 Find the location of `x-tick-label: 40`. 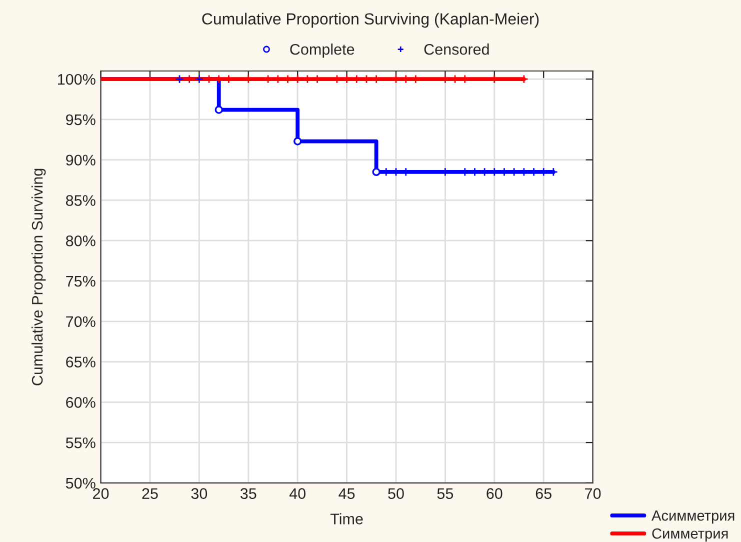

x-tick-label: 40 is located at coordinates (297, 494).